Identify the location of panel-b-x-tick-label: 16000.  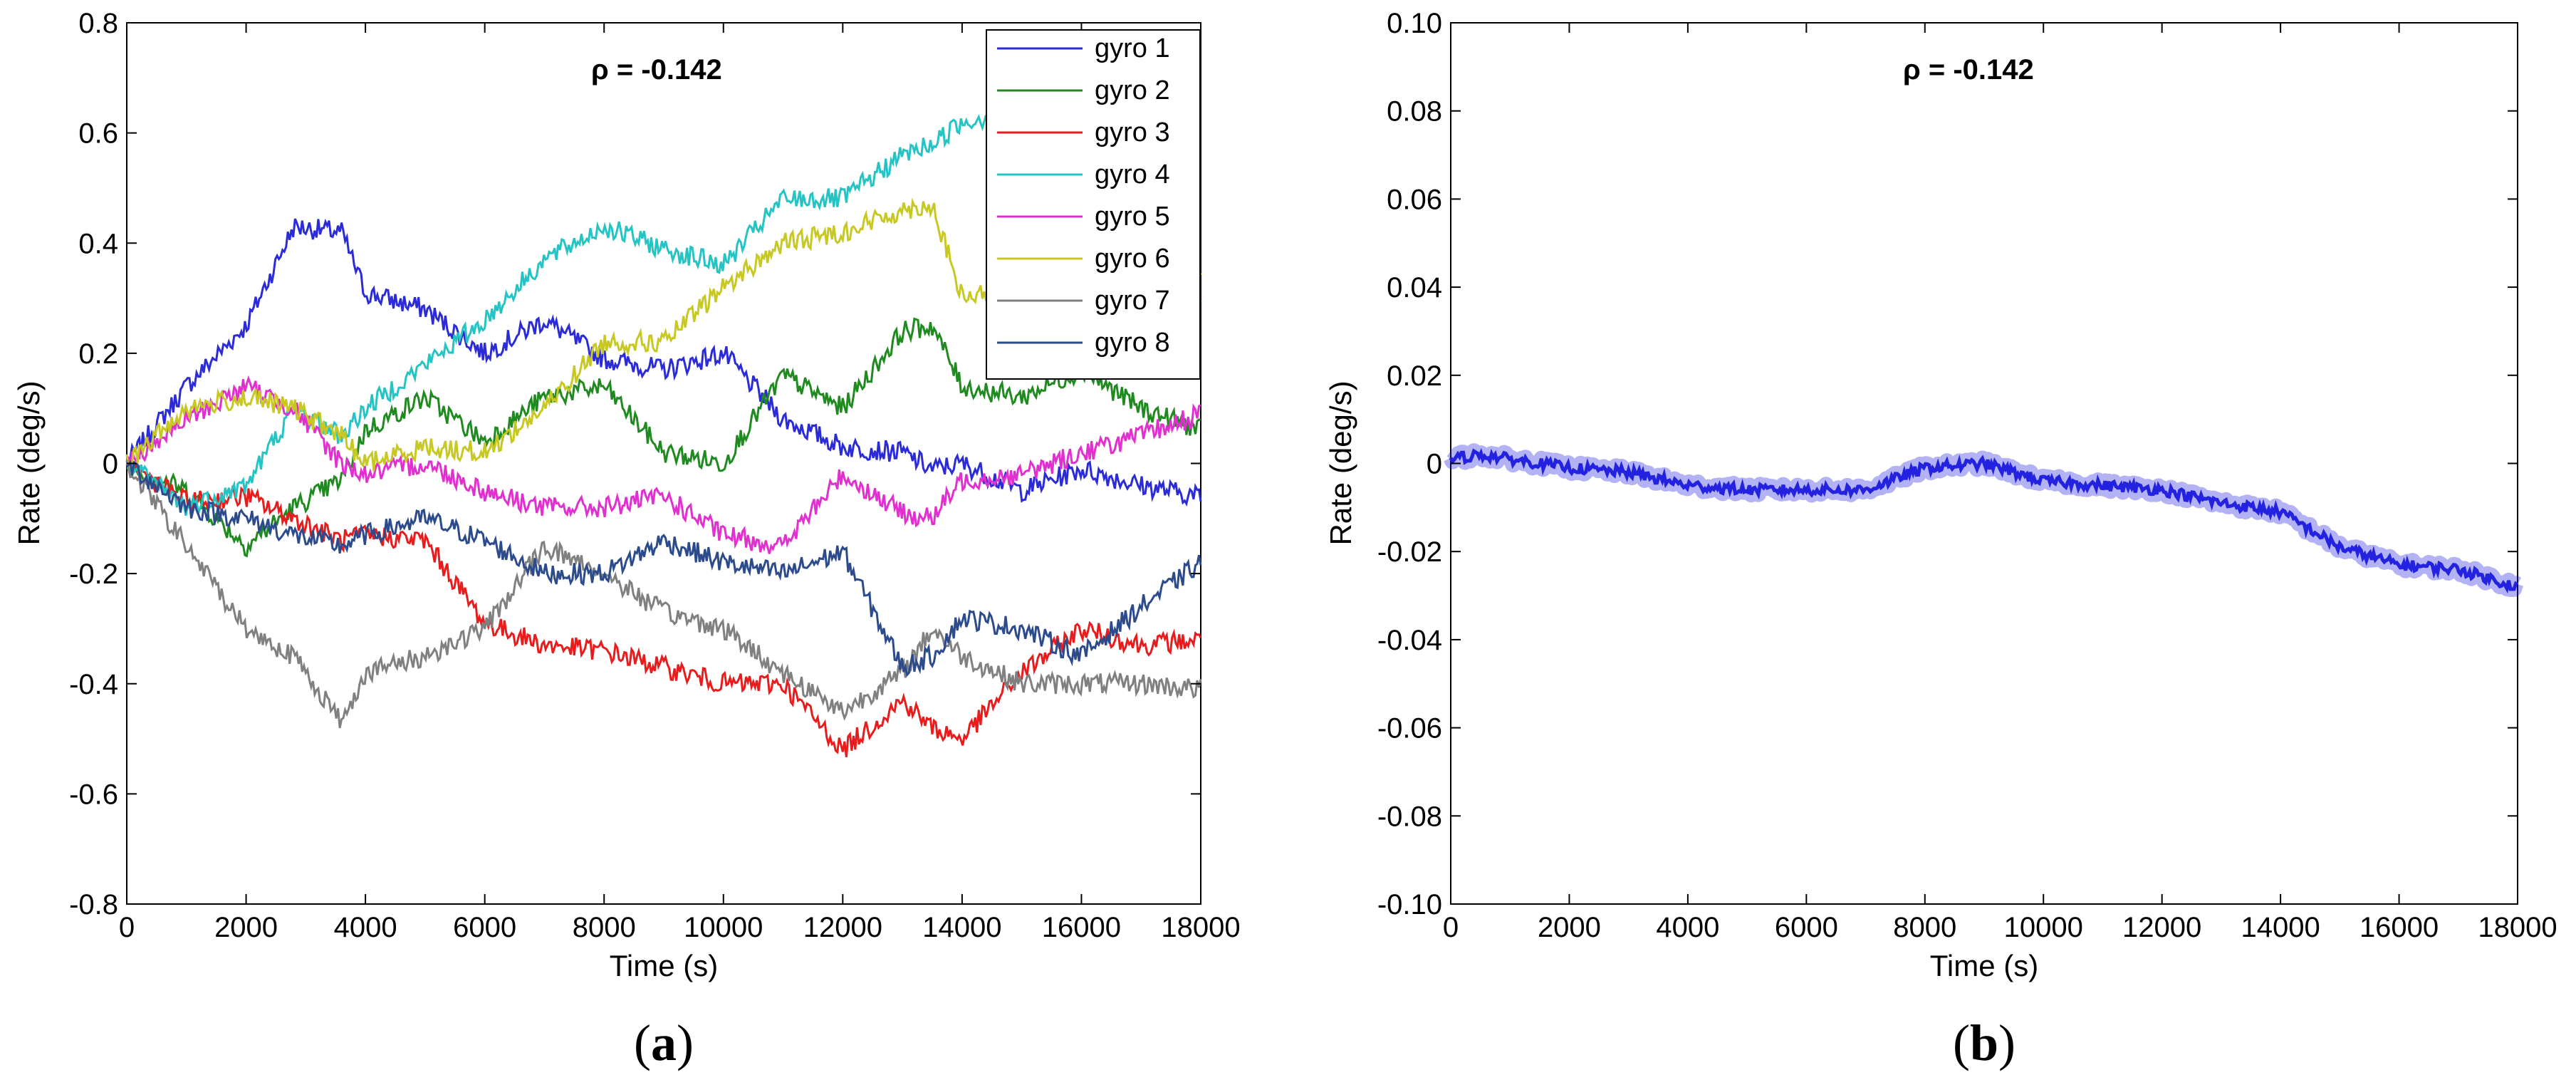
(2399, 928).